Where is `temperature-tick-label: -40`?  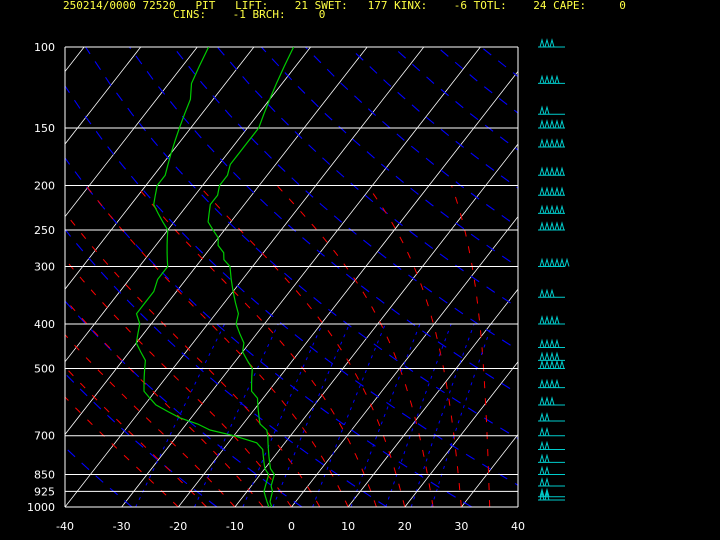
temperature-tick-label: -40 is located at coordinates (65, 526).